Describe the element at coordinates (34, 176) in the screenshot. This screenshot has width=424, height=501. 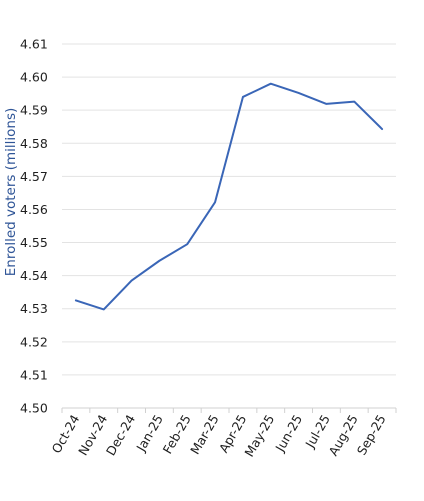
I see `y-tick-label: 4.57` at that location.